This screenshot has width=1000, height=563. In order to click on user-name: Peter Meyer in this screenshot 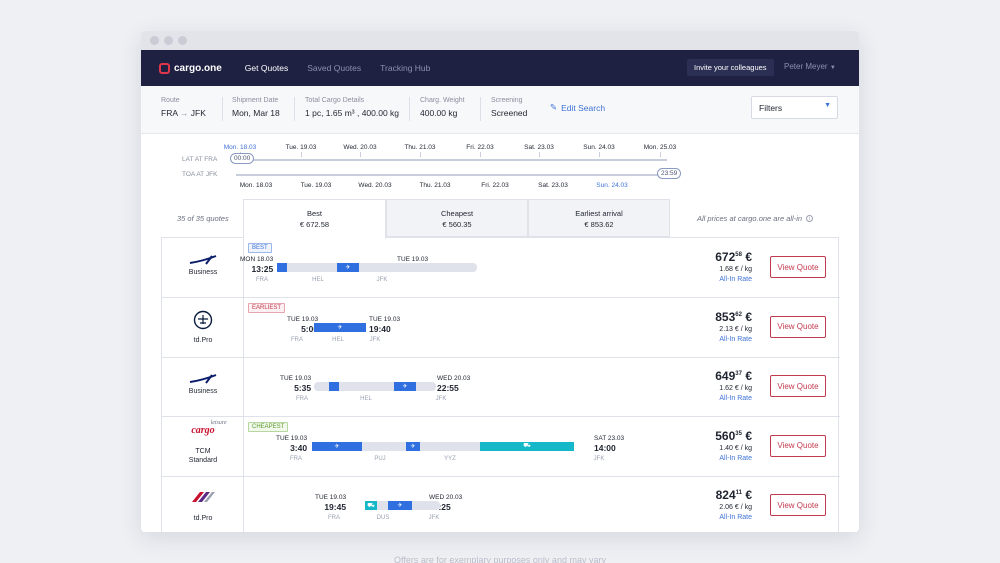, I will do `click(806, 66)`.